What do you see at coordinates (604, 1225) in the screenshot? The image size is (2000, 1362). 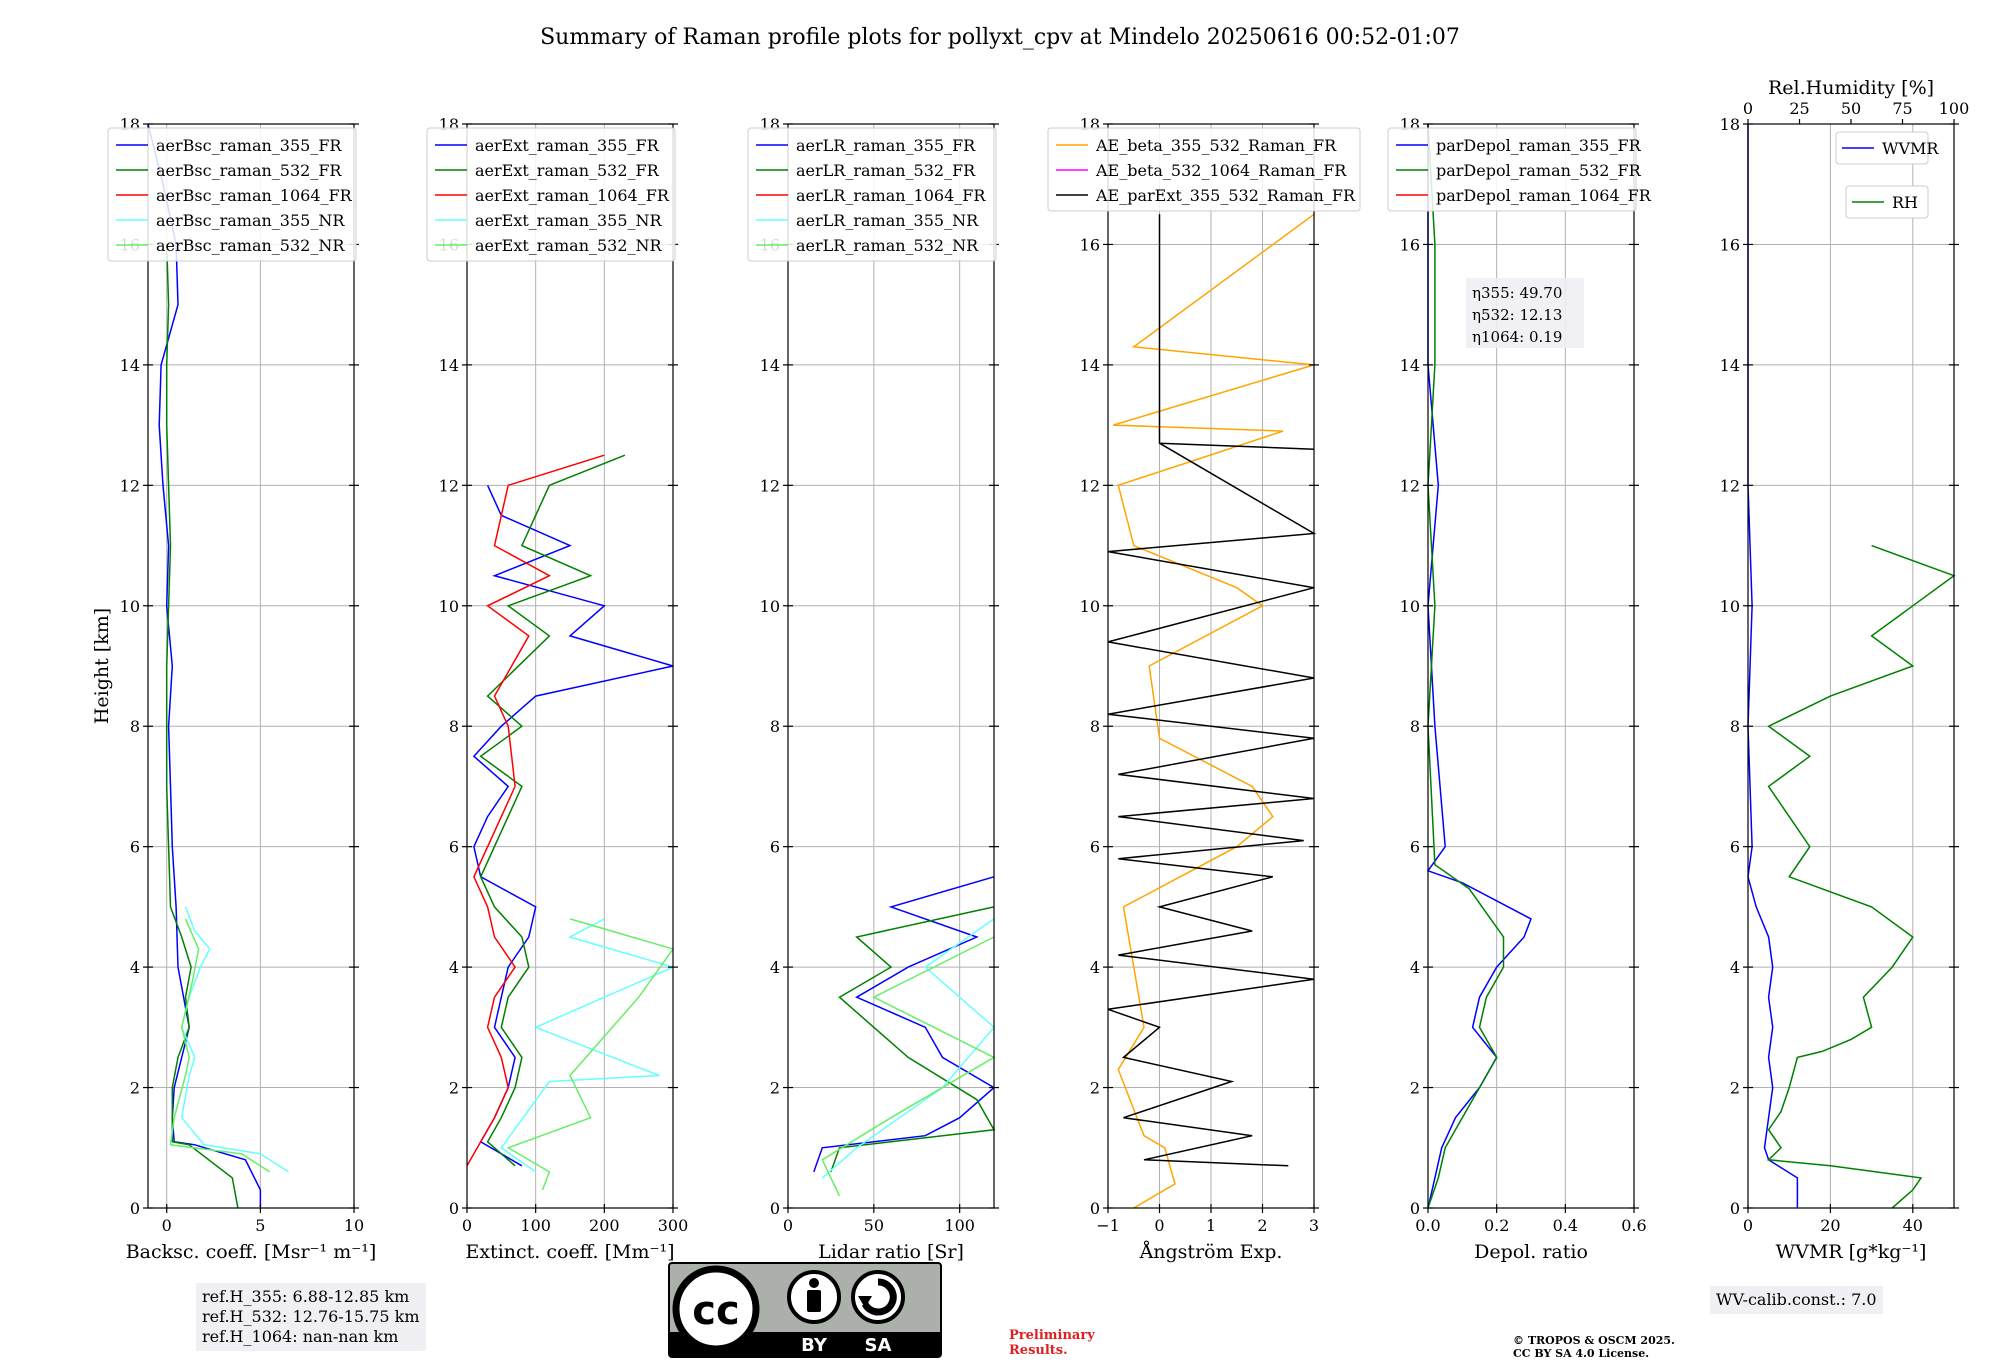 I see `xtick-label: 200` at bounding box center [604, 1225].